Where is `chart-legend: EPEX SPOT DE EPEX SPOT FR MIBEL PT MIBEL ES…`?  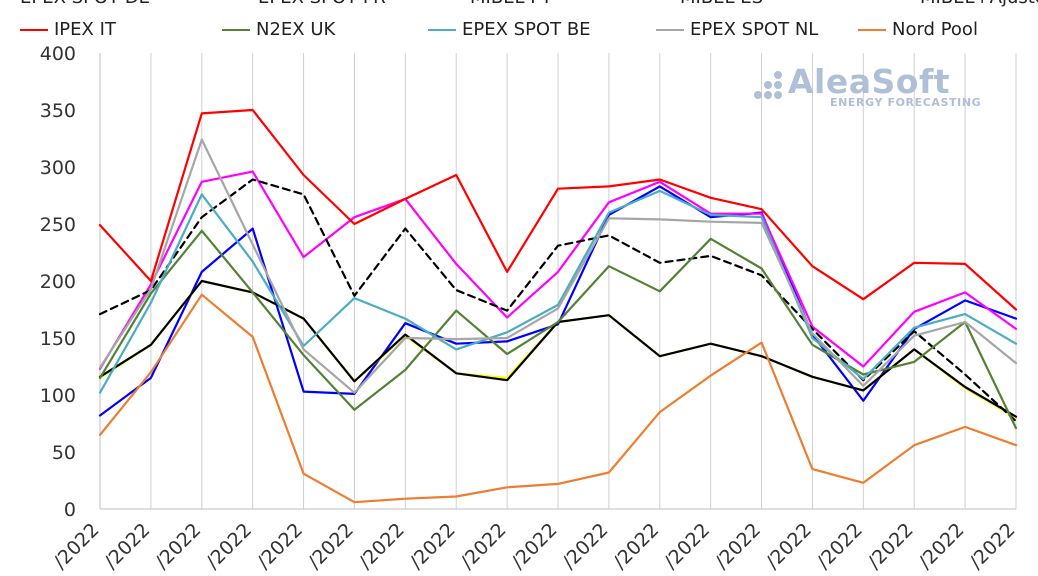
chart-legend: EPEX SPOT DE EPEX SPOT FR MIBEL PT MIBEL ES… is located at coordinates (519, 24).